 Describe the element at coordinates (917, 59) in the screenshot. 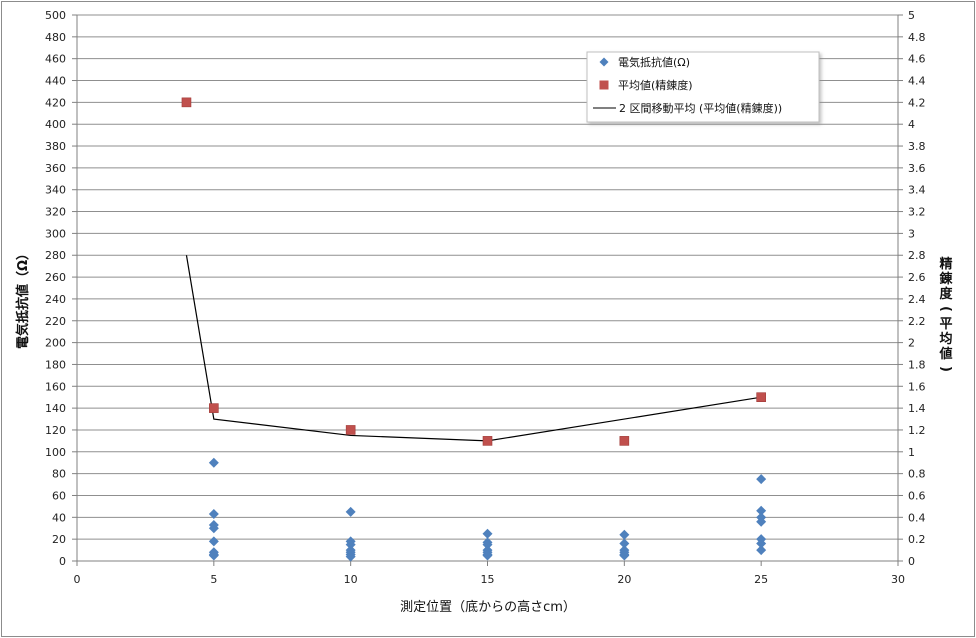

I see `right-y-tick-label: 4.6` at that location.